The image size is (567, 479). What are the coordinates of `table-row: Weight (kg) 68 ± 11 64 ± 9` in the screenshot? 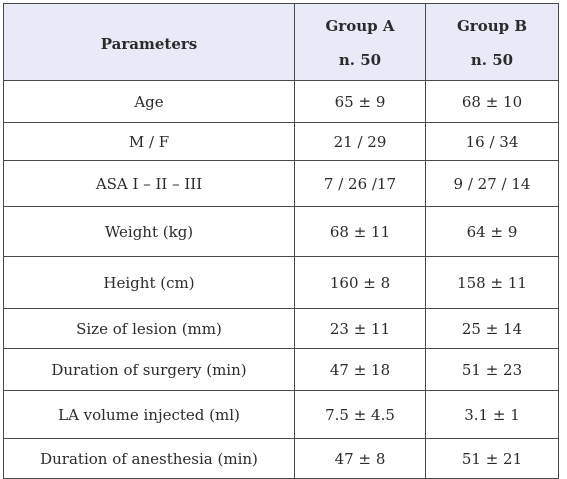 It's located at (281, 231).